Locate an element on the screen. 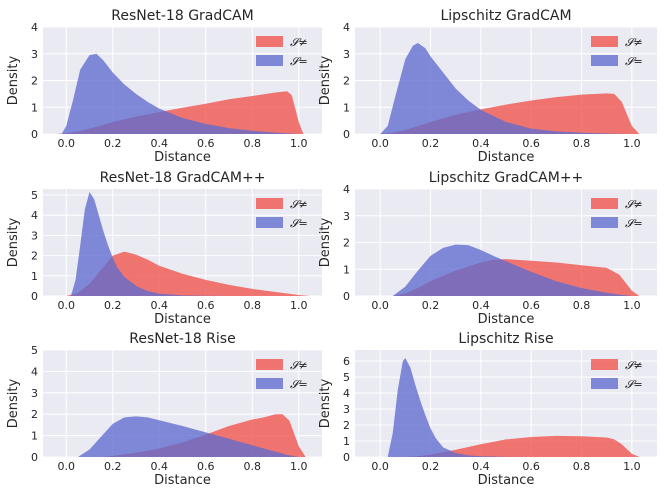 The height and width of the screenshot is (491, 666). panel-title: Lipschitz Rise is located at coordinates (505, 339).